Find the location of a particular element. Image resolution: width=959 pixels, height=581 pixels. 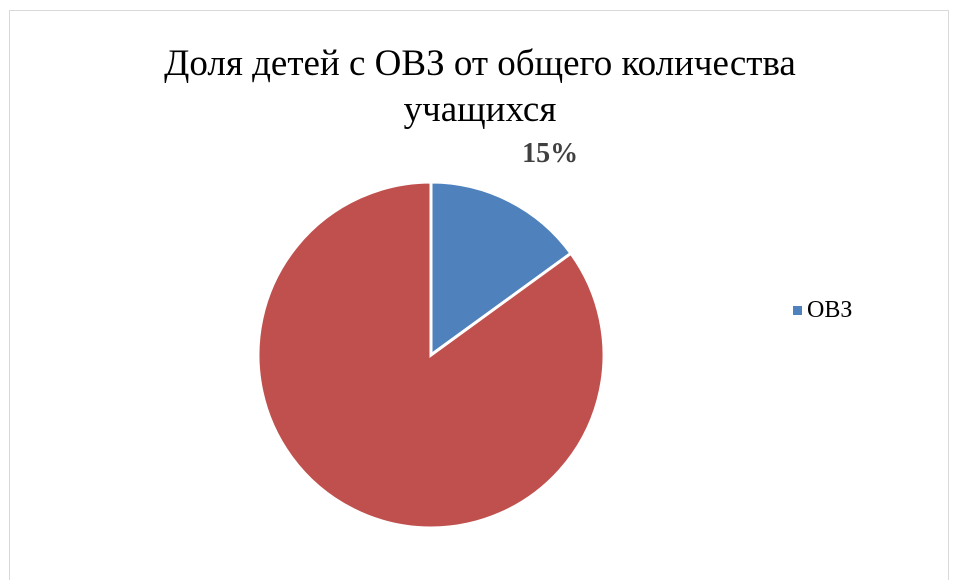

pie-slice-ovz is located at coordinates (501, 269).